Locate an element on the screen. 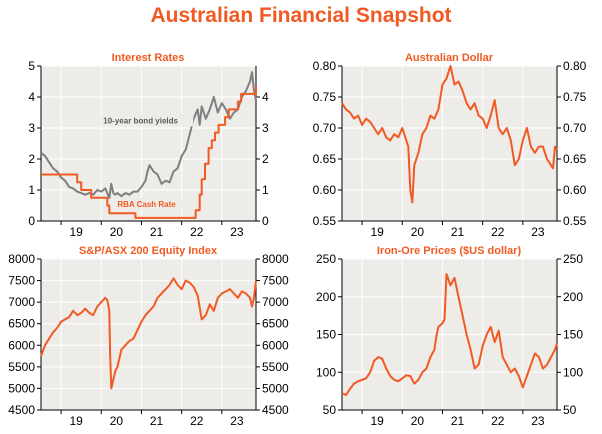  y-tick-label-right: 4 is located at coordinates (265, 97).